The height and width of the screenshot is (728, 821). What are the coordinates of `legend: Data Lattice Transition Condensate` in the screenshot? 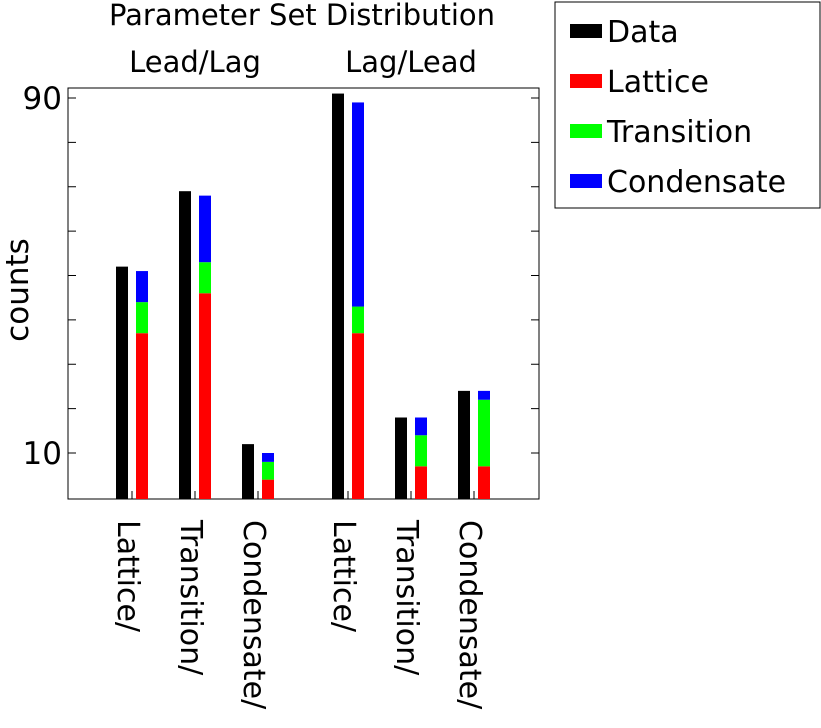 It's located at (687, 105).